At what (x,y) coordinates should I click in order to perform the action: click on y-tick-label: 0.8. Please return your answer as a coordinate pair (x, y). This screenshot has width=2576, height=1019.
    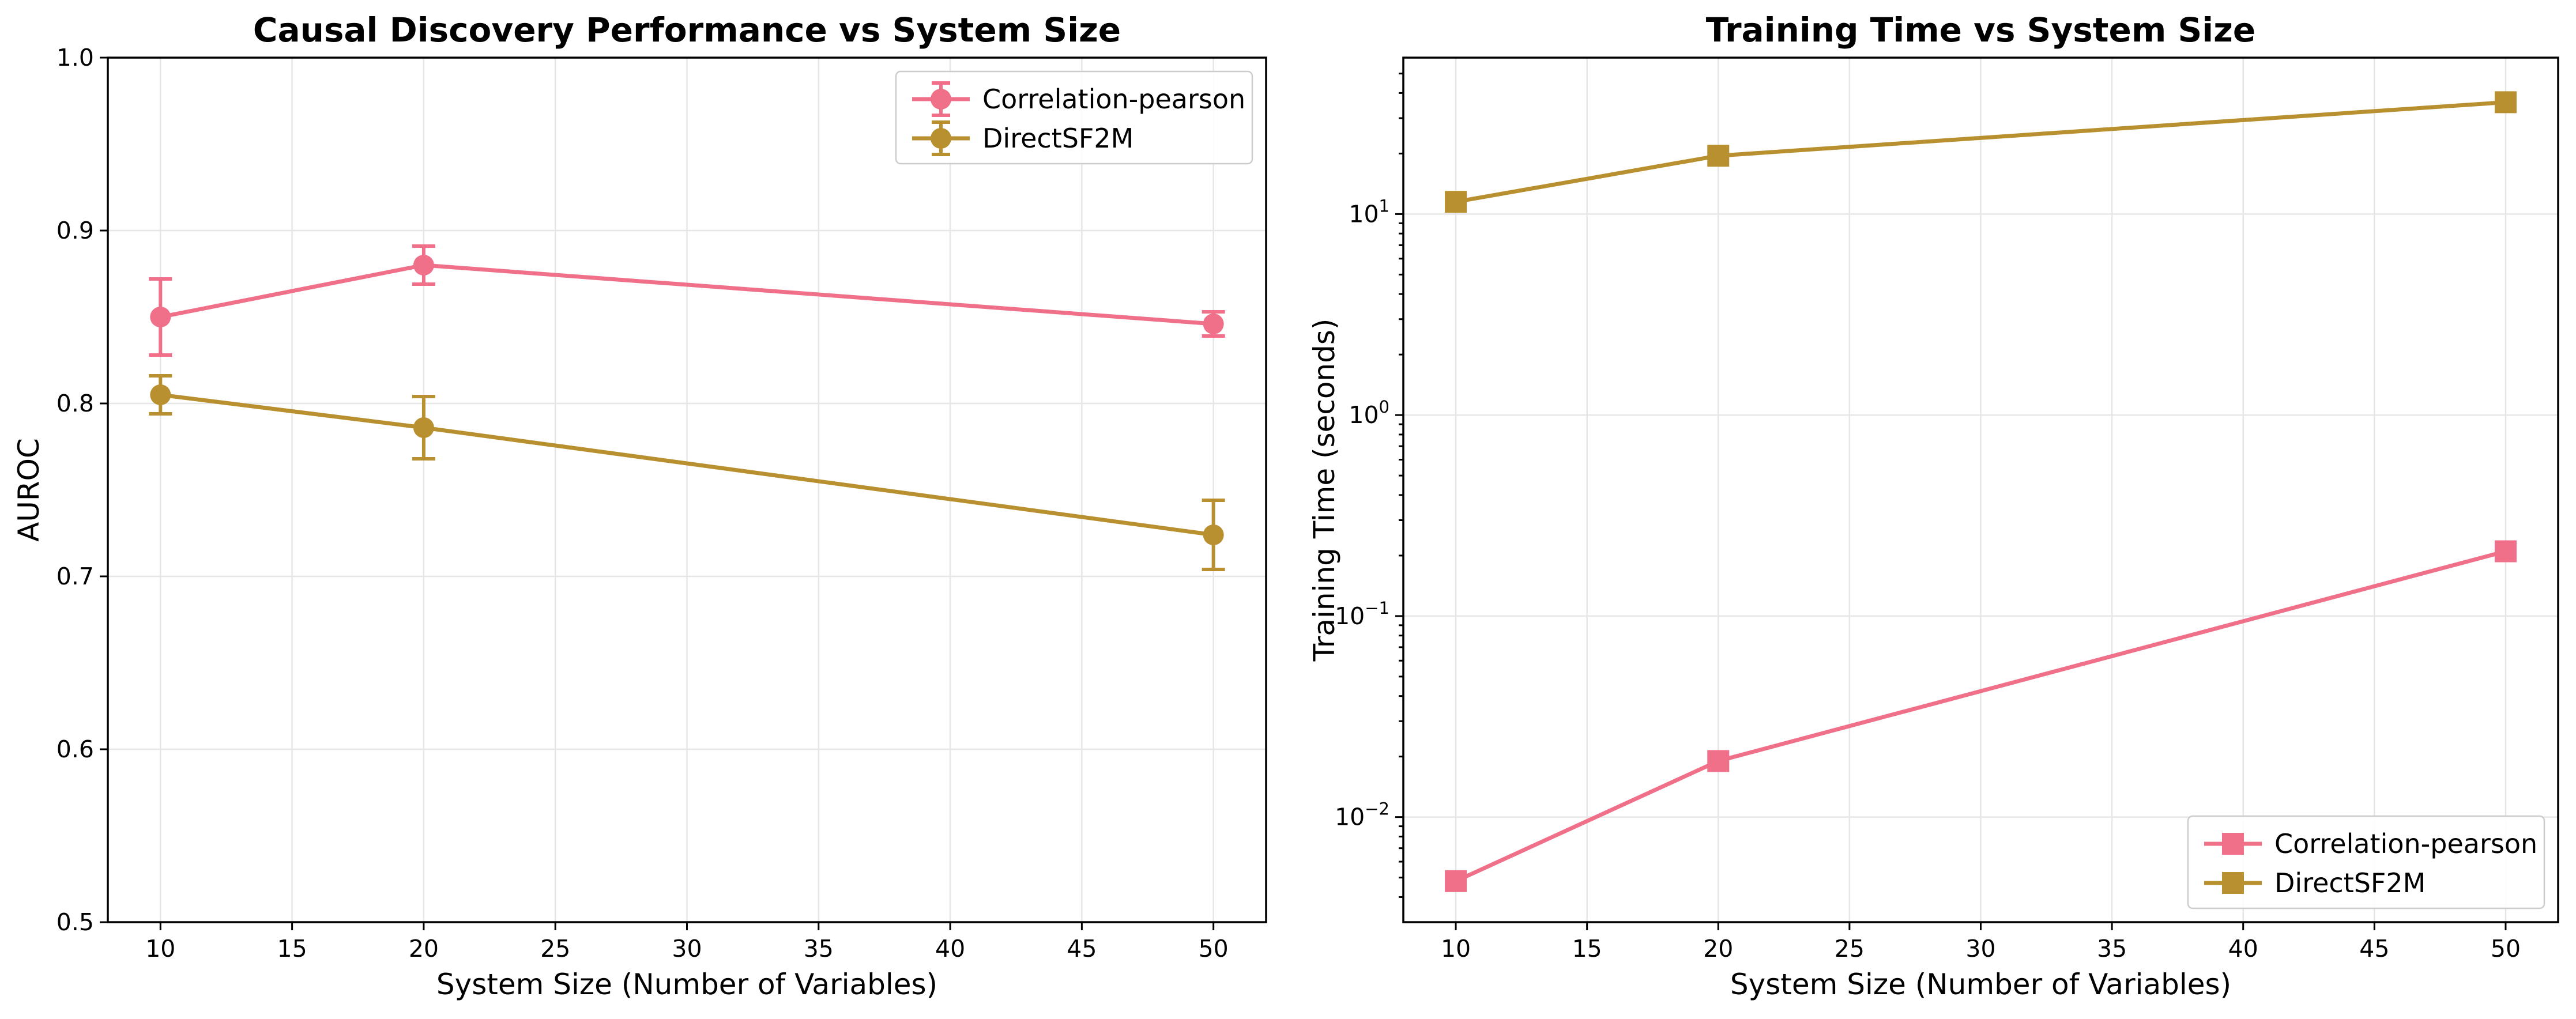
    Looking at the image, I should click on (75, 403).